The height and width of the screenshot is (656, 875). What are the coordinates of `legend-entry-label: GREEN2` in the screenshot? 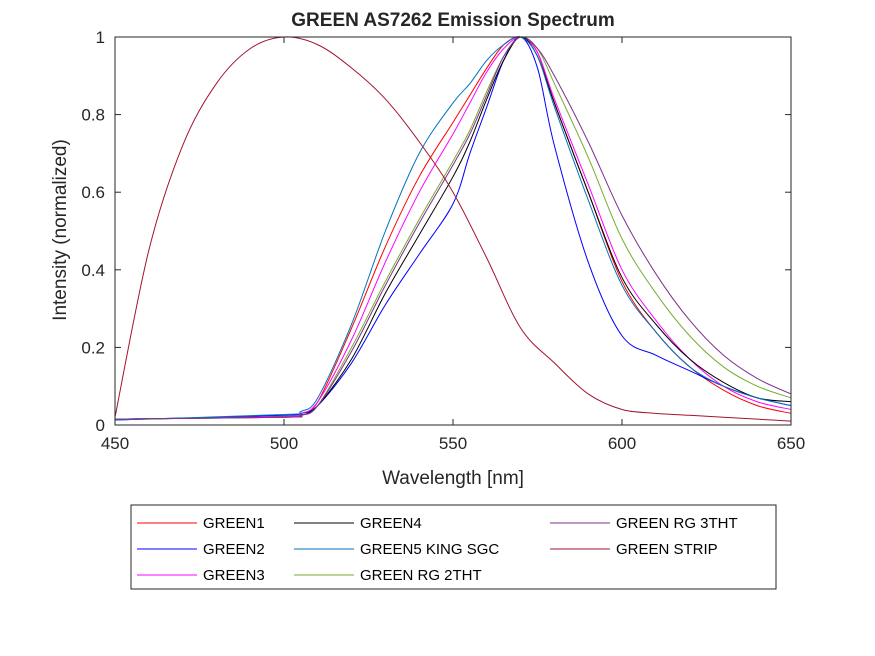 It's located at (234, 549).